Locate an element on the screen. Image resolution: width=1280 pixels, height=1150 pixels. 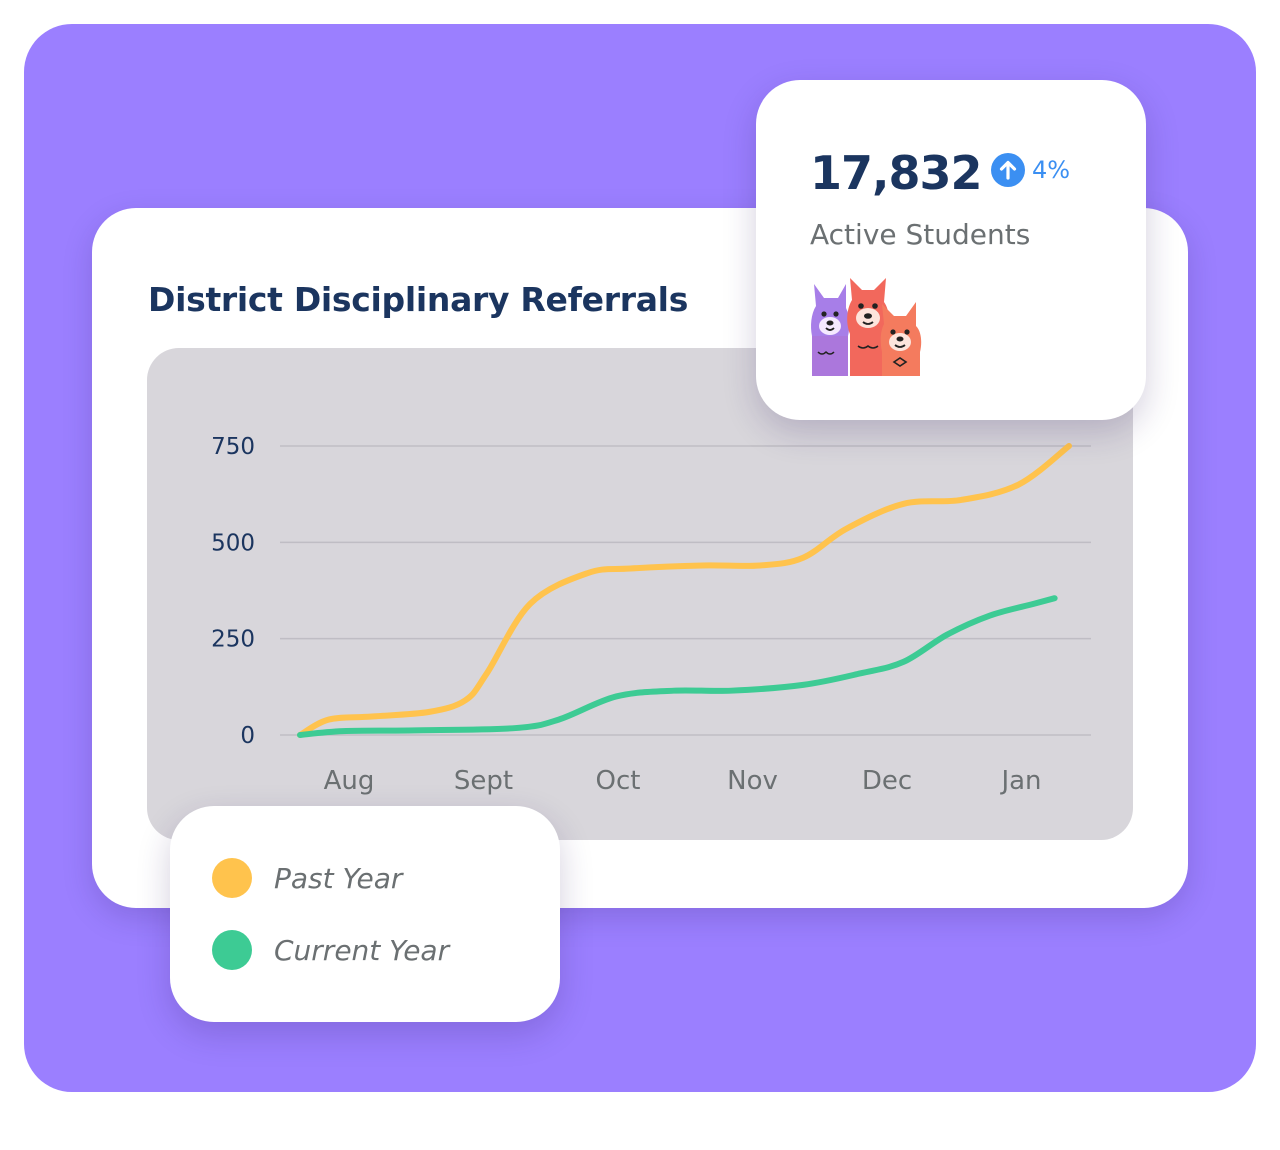
active-students-card: 17,832 4% Active Students is located at coordinates (951, 250).